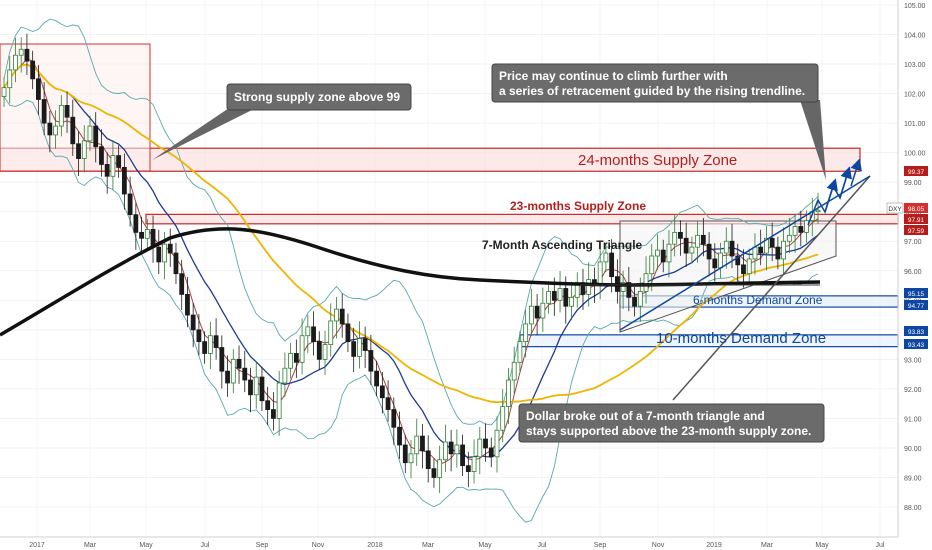  Describe the element at coordinates (37, 545) in the screenshot. I see `x-tick-label: 2017` at that location.